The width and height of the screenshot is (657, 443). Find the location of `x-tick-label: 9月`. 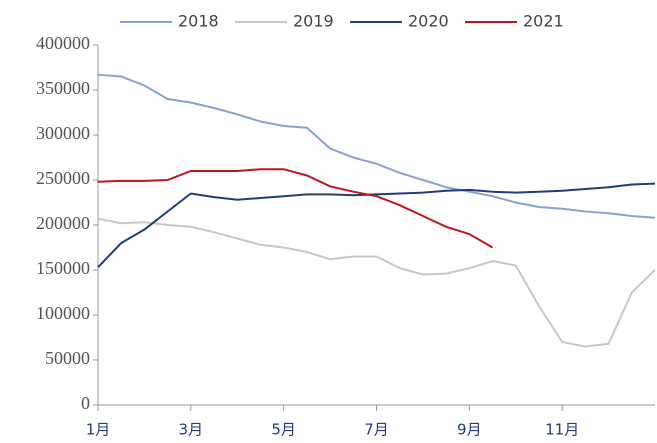

x-tick-label: 9月 is located at coordinates (469, 430).